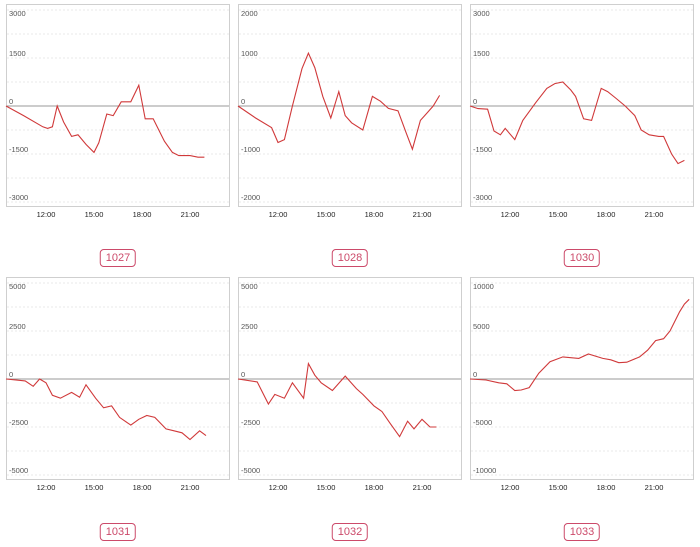 The width and height of the screenshot is (700, 547). What do you see at coordinates (249, 53) in the screenshot?
I see `y-tick-label: 1000` at bounding box center [249, 53].